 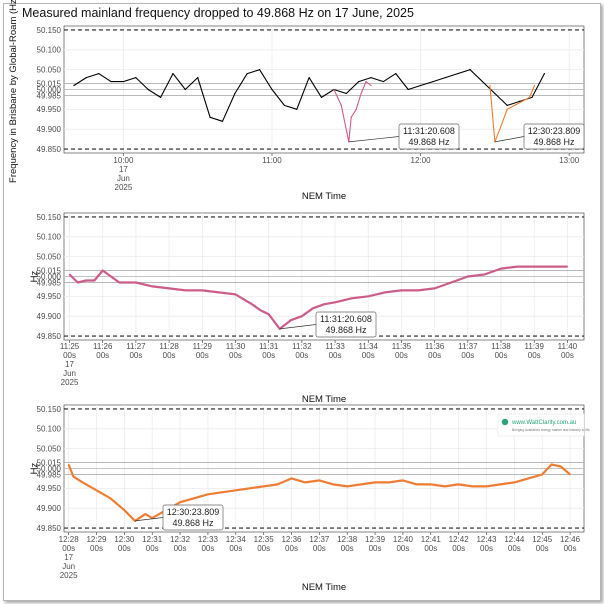 I want to click on x-tick-label: 11:38 00s, so click(x=501, y=351).